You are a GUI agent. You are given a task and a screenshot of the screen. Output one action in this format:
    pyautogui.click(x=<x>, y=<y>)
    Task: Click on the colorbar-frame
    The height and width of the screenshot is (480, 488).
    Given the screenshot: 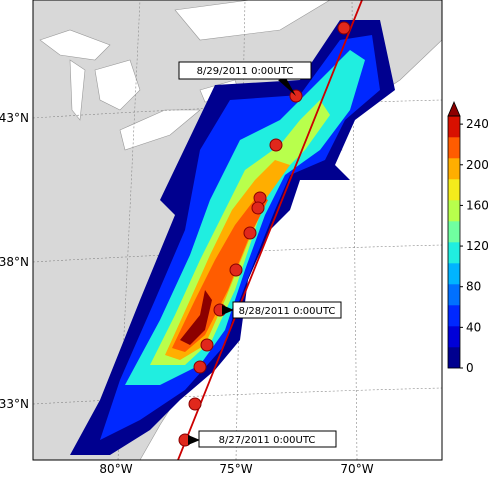 What is the action you would take?
    pyautogui.click(x=454, y=242)
    